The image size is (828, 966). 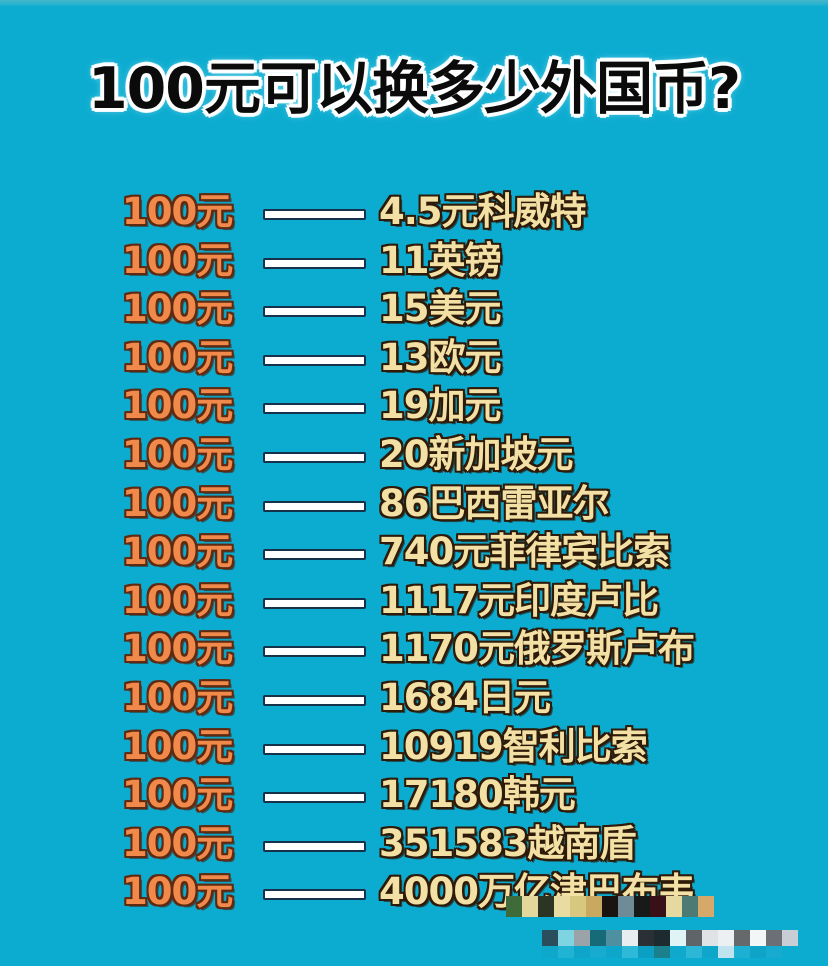 I want to click on mosaic-censor-over-text, so click(x=610, y=906).